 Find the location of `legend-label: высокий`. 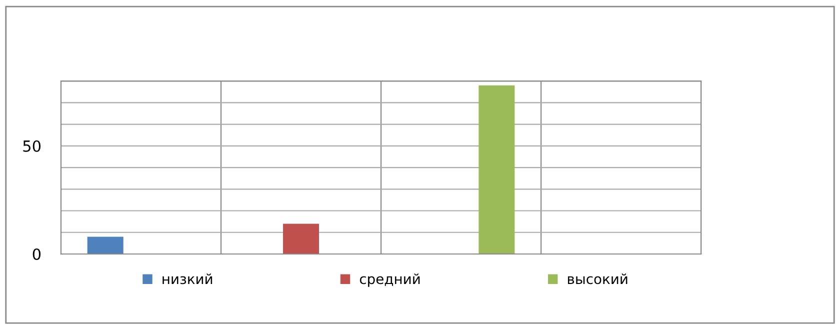

legend-label: высокий is located at coordinates (598, 278).